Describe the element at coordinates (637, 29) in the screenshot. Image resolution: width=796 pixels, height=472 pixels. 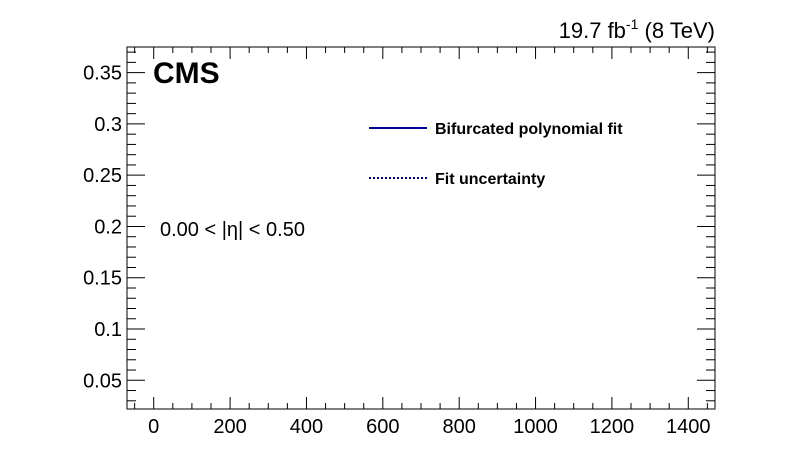
I see `lumi-label: 19.7 fb-1 (8 TeV)` at that location.